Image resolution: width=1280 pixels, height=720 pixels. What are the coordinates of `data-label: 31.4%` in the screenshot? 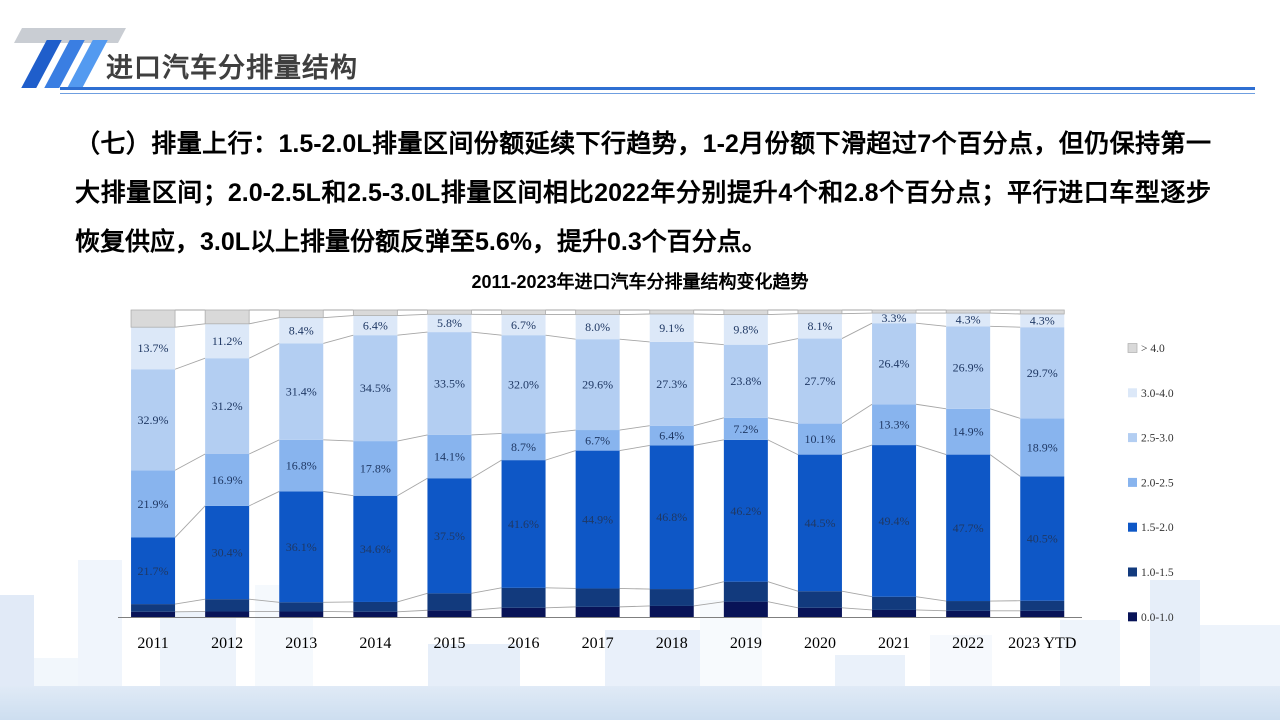 It's located at (301, 392).